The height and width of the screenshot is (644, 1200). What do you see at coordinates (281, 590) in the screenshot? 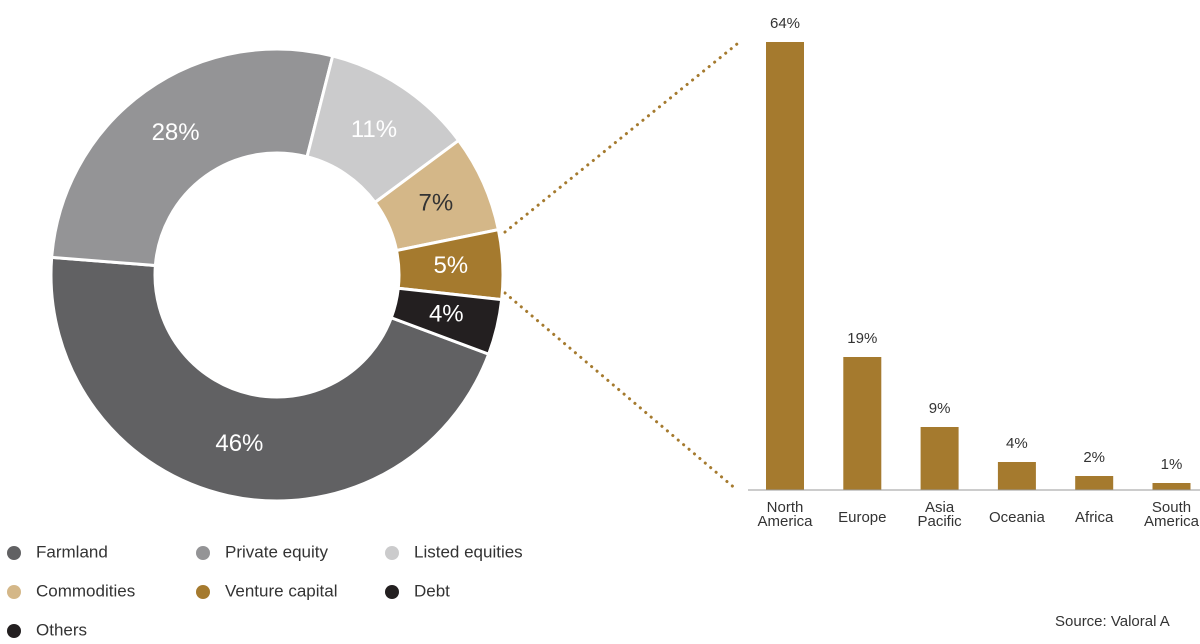
I see `legend-label: Venture capital` at bounding box center [281, 590].